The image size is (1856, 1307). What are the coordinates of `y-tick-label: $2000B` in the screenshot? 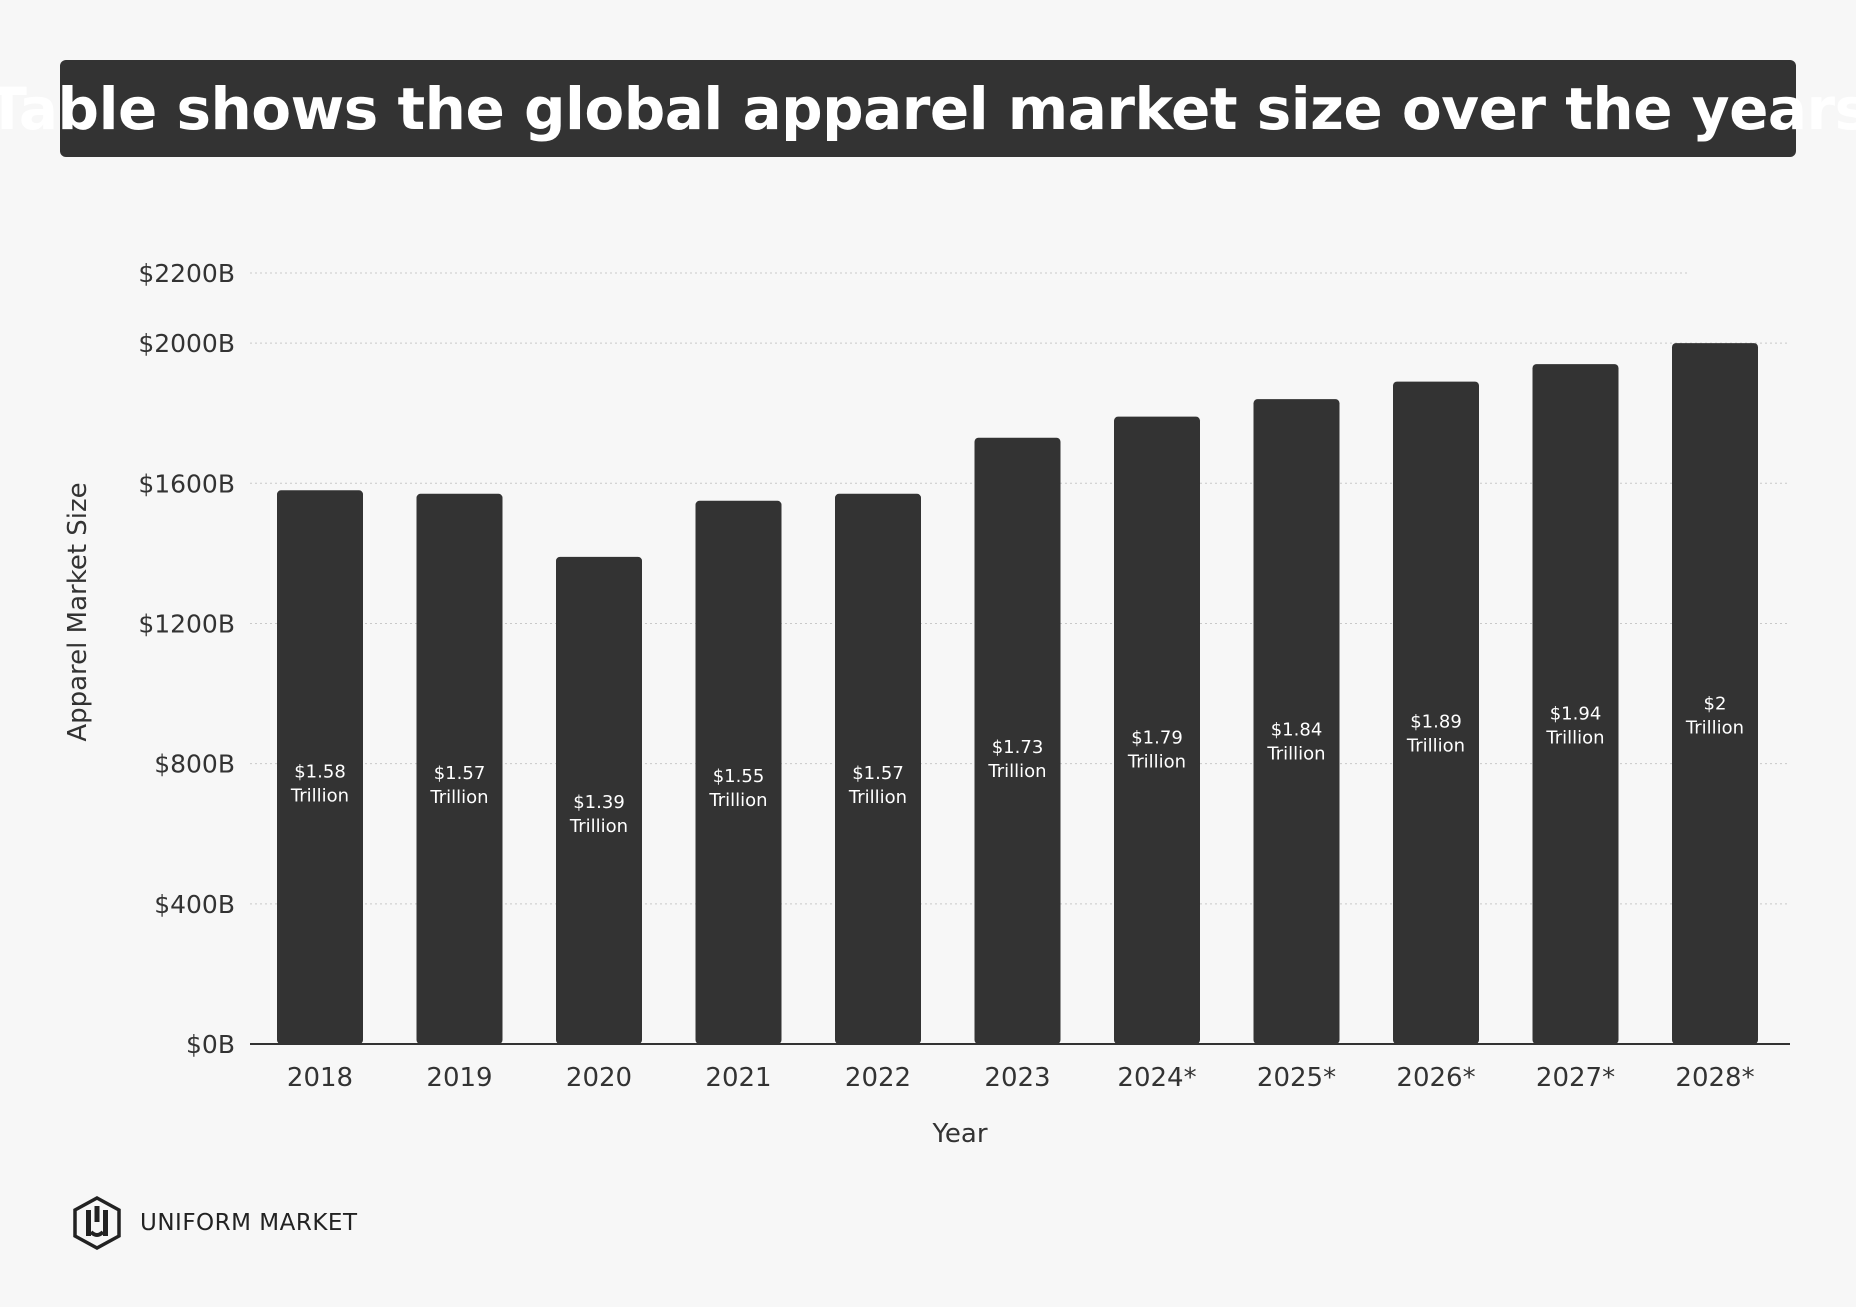 It's located at (186, 343).